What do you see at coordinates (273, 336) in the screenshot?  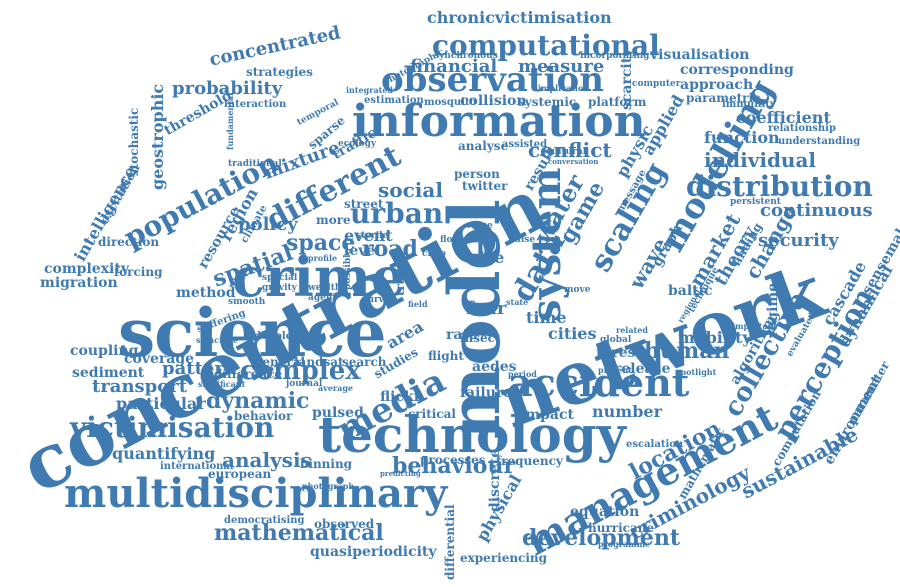 I see `word-double: double` at bounding box center [273, 336].